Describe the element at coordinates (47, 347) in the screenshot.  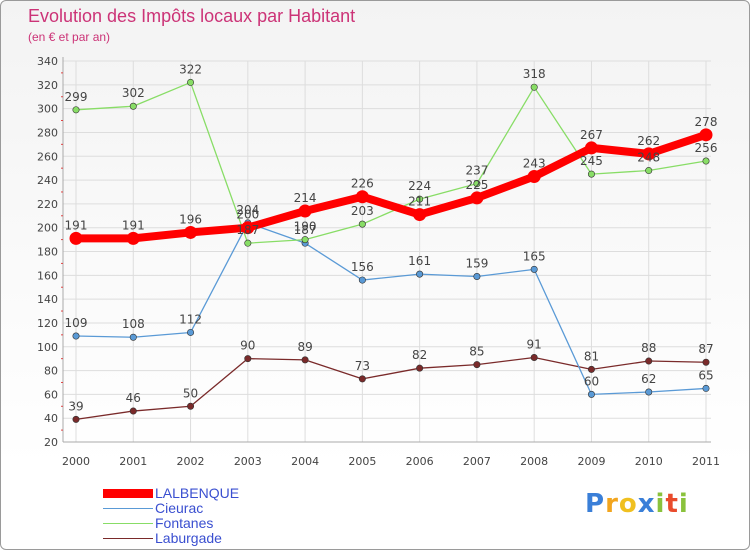
I see `y-tick-label: 100` at that location.